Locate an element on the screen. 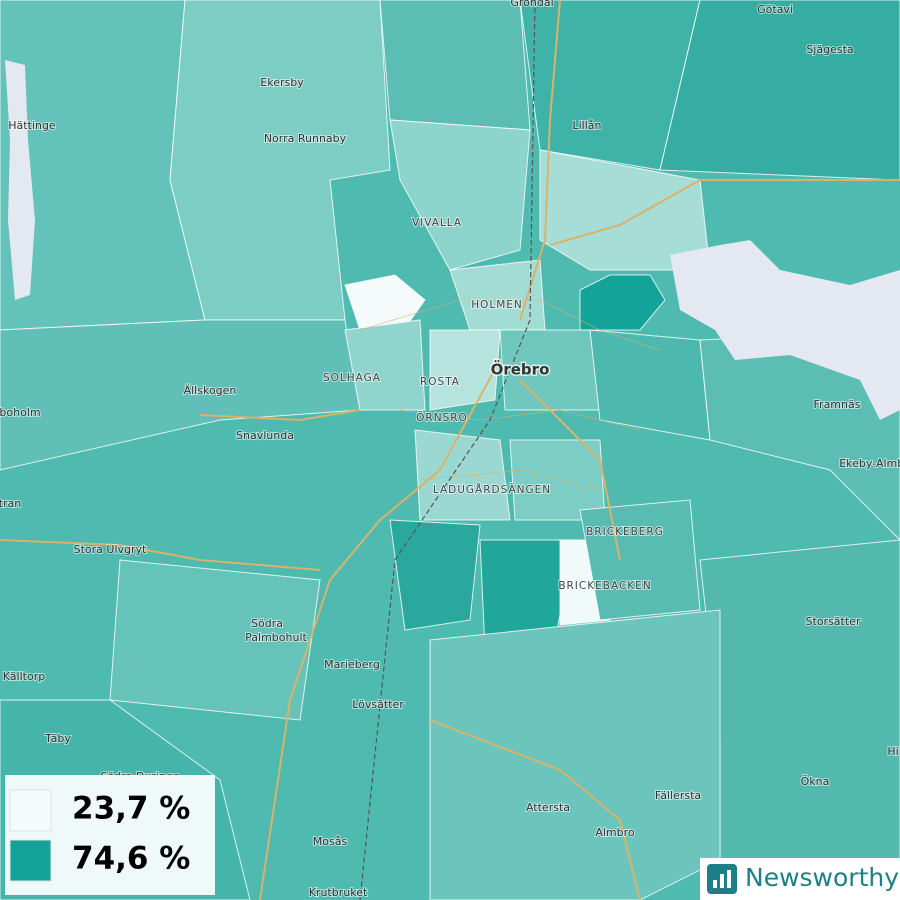  place-label: Storsätter is located at coordinates (833, 621).